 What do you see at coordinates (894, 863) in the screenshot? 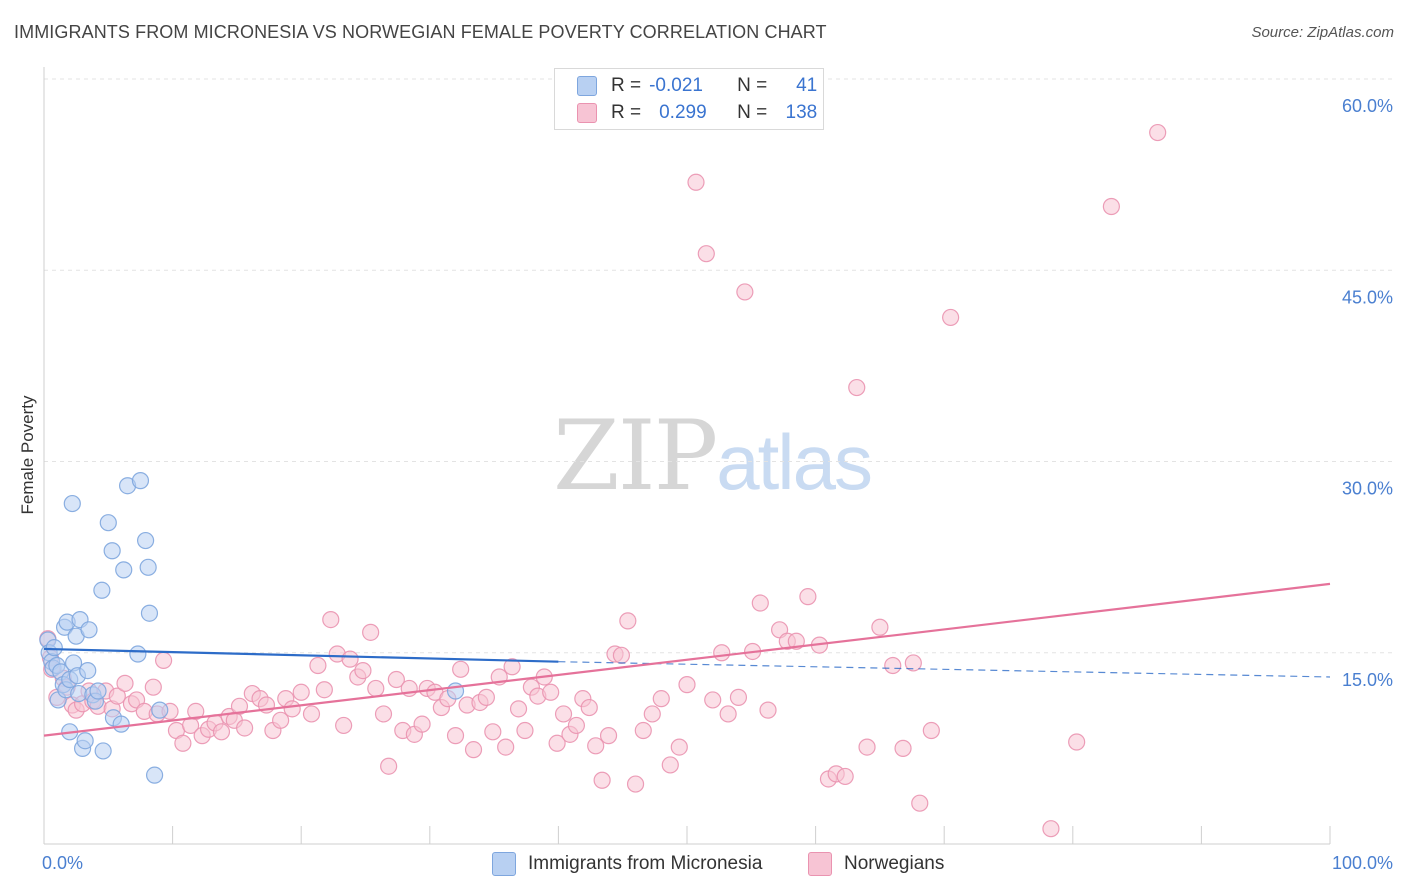
I see `legend-label-norwegians: Norwegians` at bounding box center [894, 863].